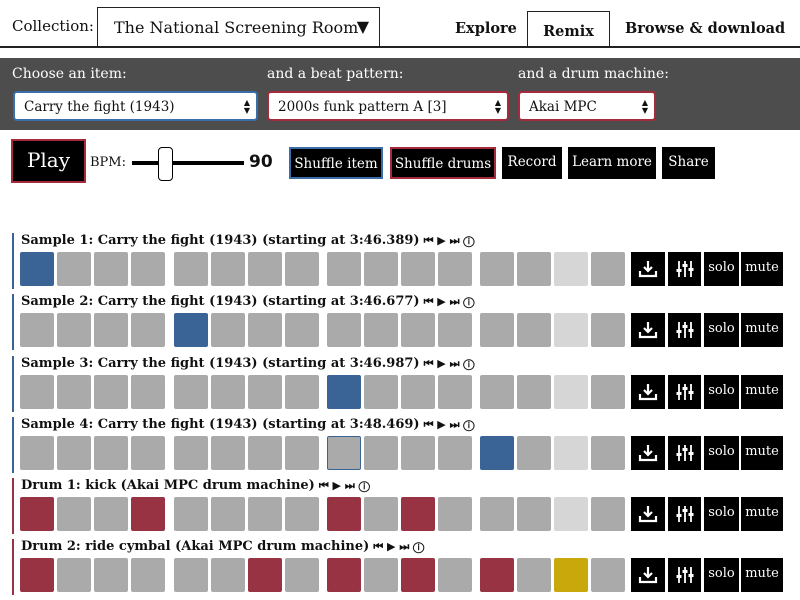 The height and width of the screenshot is (600, 800). I want to click on learn-more-button: Learn more, so click(612, 163).